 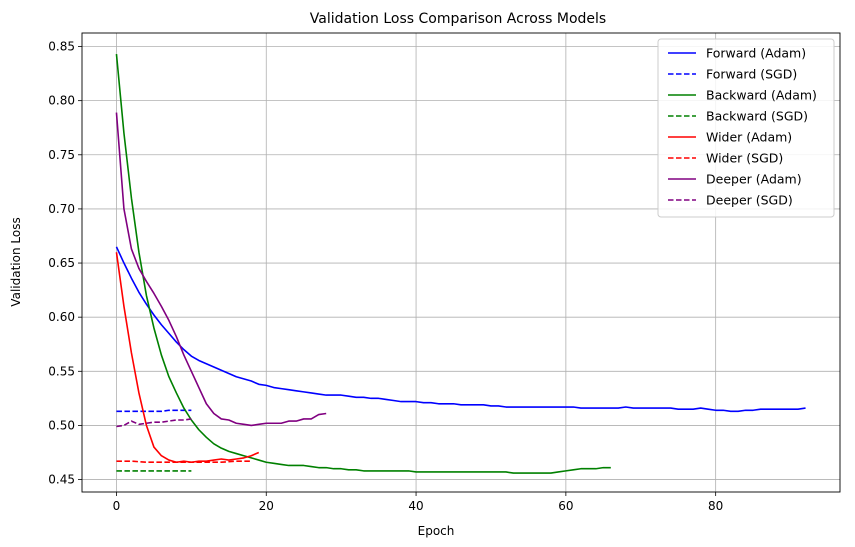 What do you see at coordinates (61, 155) in the screenshot?
I see `y-tick-label: 0.75` at bounding box center [61, 155].